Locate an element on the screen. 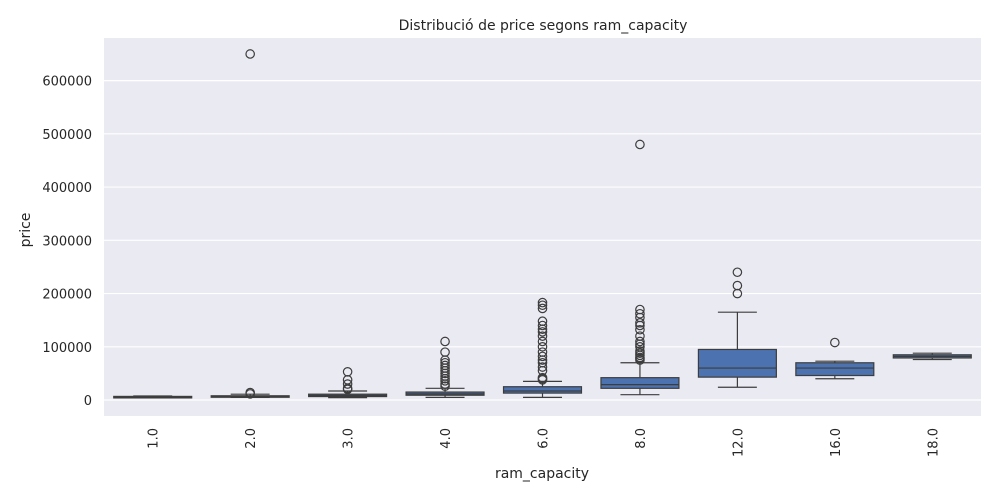 The height and width of the screenshot is (500, 1000). box-1.0 is located at coordinates (153, 397).